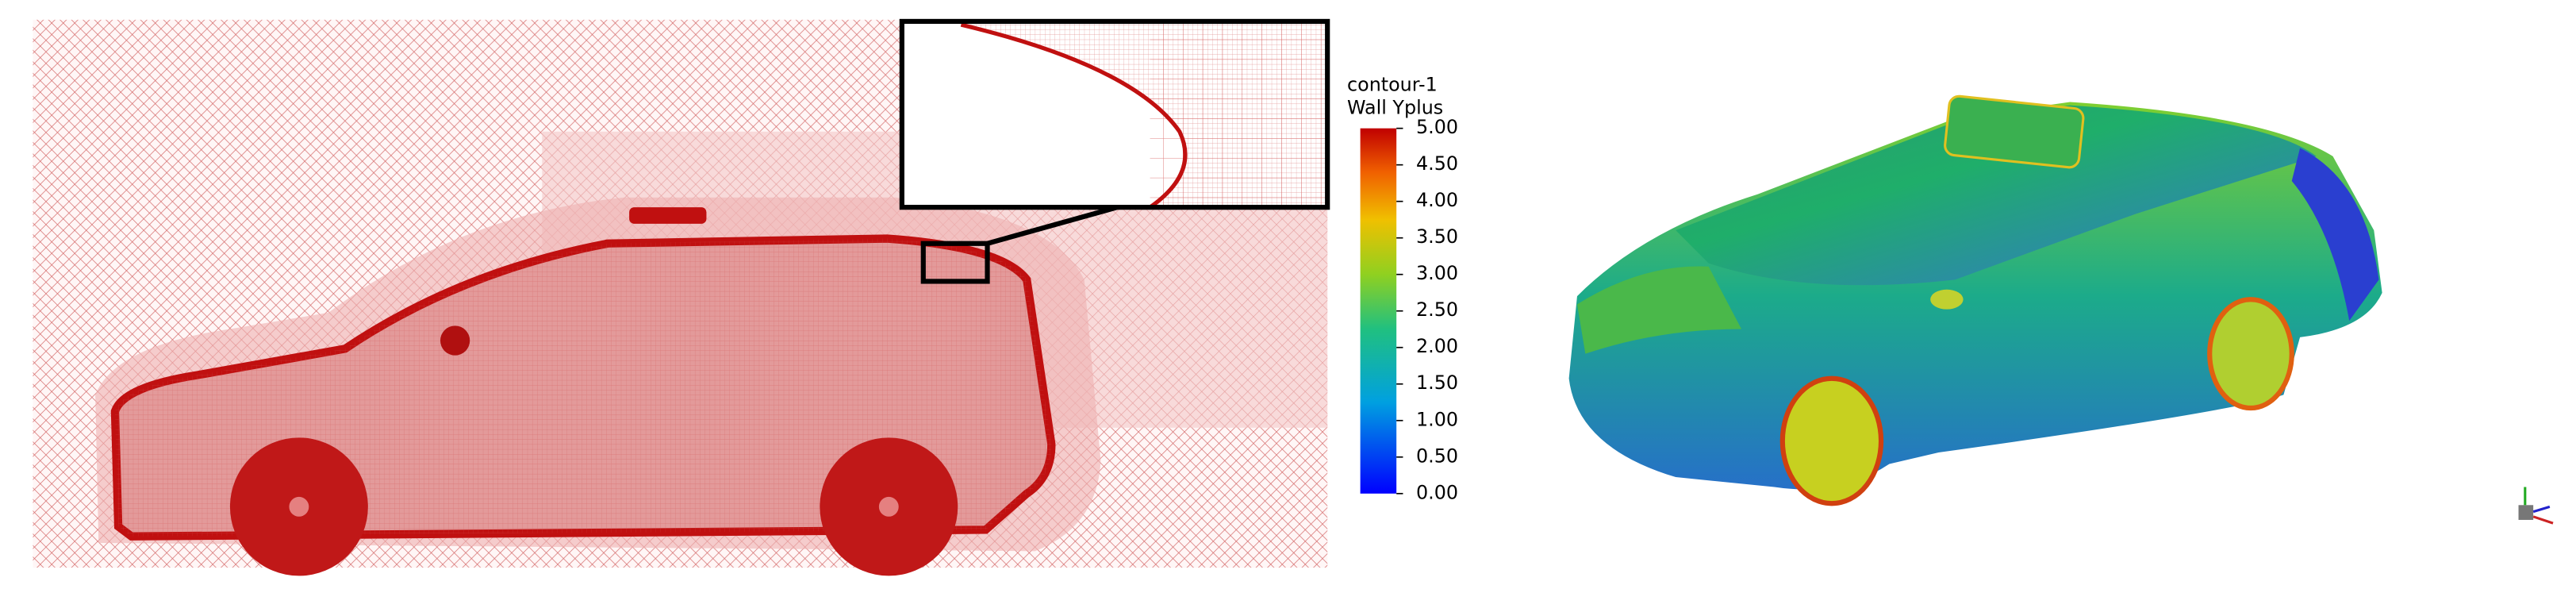 The width and height of the screenshot is (2576, 589). Describe the element at coordinates (955, 262) in the screenshot. I see `zoom-box` at that location.